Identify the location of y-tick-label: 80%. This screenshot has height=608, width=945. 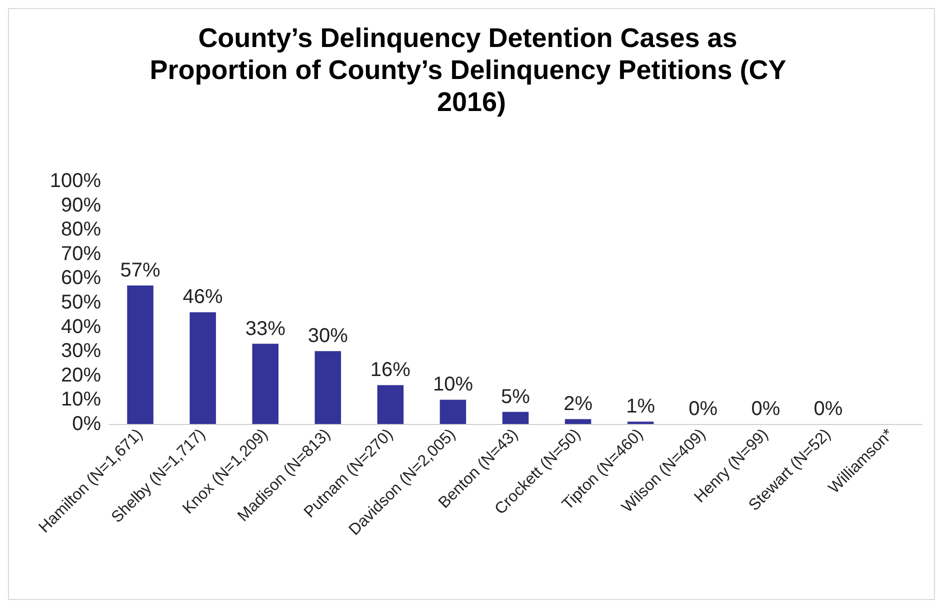
(81, 229).